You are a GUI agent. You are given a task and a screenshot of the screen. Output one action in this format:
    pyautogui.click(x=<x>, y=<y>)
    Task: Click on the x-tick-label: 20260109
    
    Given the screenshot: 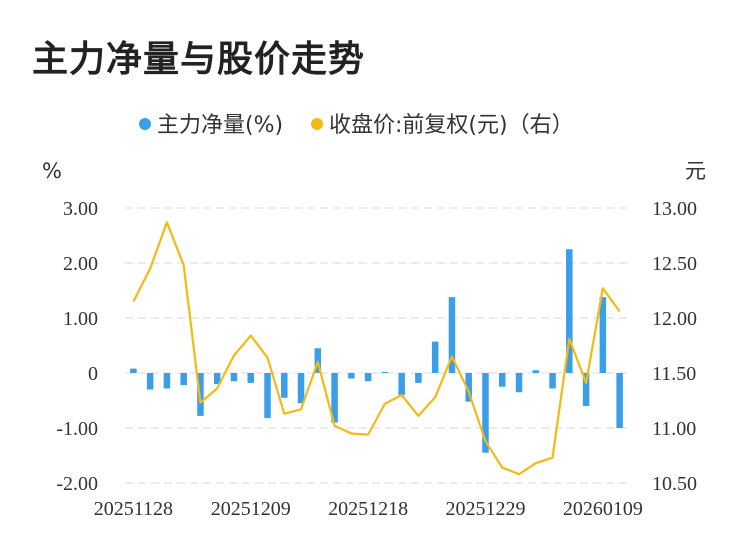 What is the action you would take?
    pyautogui.click(x=603, y=509)
    